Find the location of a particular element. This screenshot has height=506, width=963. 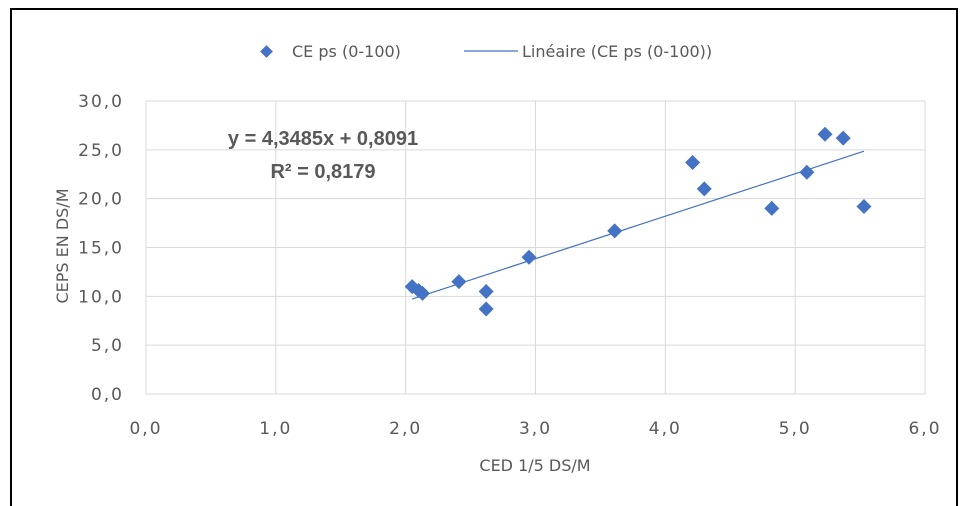

r-squared-label: R² = 0,8179 is located at coordinates (322, 172).